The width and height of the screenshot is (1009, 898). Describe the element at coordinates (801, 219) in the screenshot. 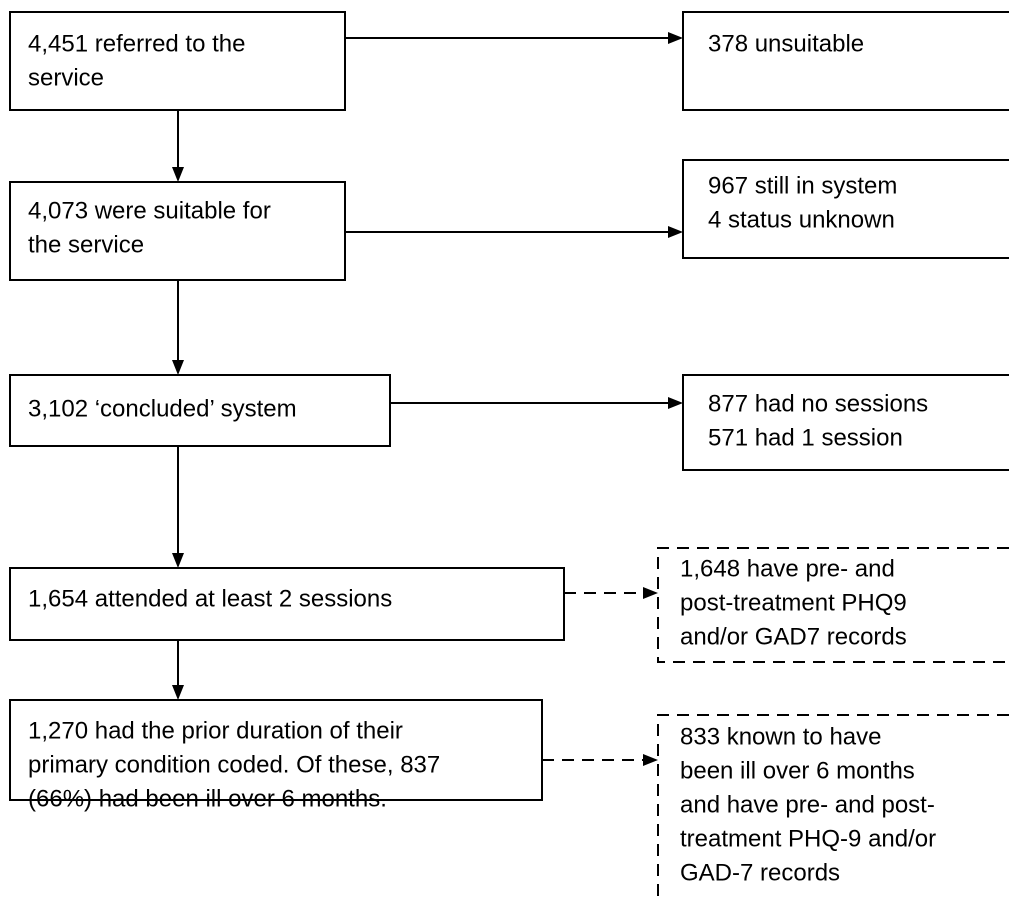

I see `node-text: 4 status unknown` at that location.